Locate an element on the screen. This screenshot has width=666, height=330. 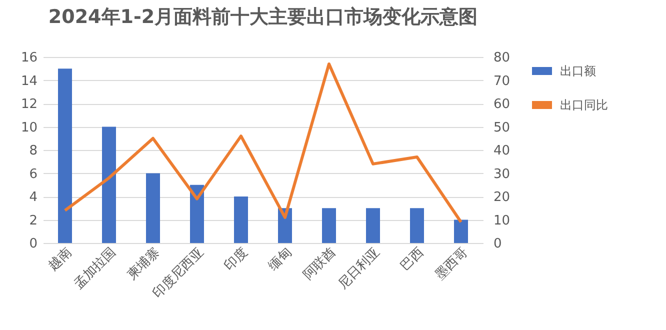
x-tick-label: 缅甸 is located at coordinates (280, 259).